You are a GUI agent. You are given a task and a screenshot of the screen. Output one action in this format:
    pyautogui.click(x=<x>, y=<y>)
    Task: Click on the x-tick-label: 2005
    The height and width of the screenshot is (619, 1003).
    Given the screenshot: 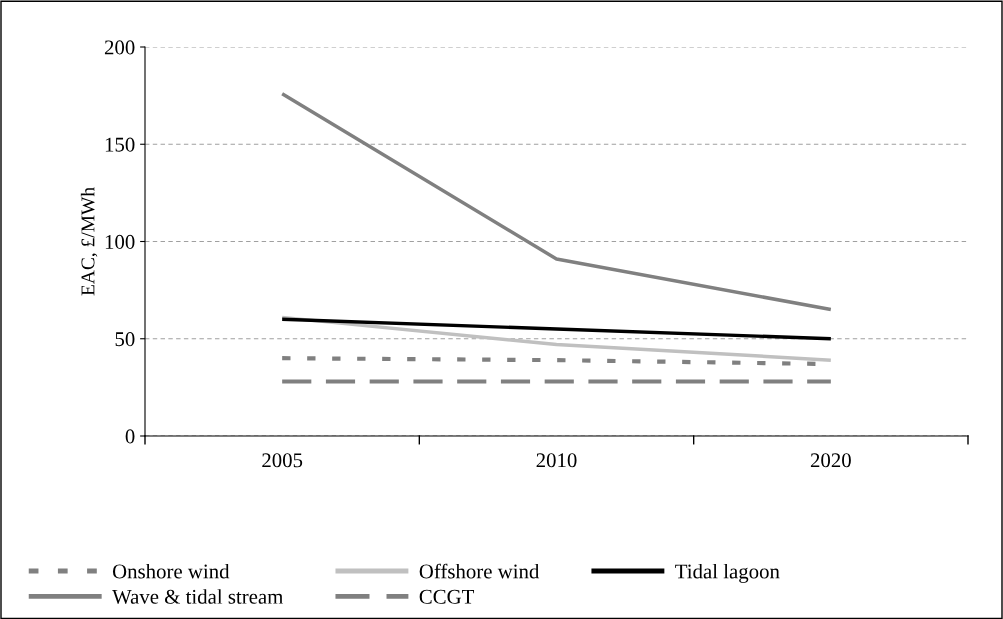 What is the action you would take?
    pyautogui.click(x=282, y=460)
    